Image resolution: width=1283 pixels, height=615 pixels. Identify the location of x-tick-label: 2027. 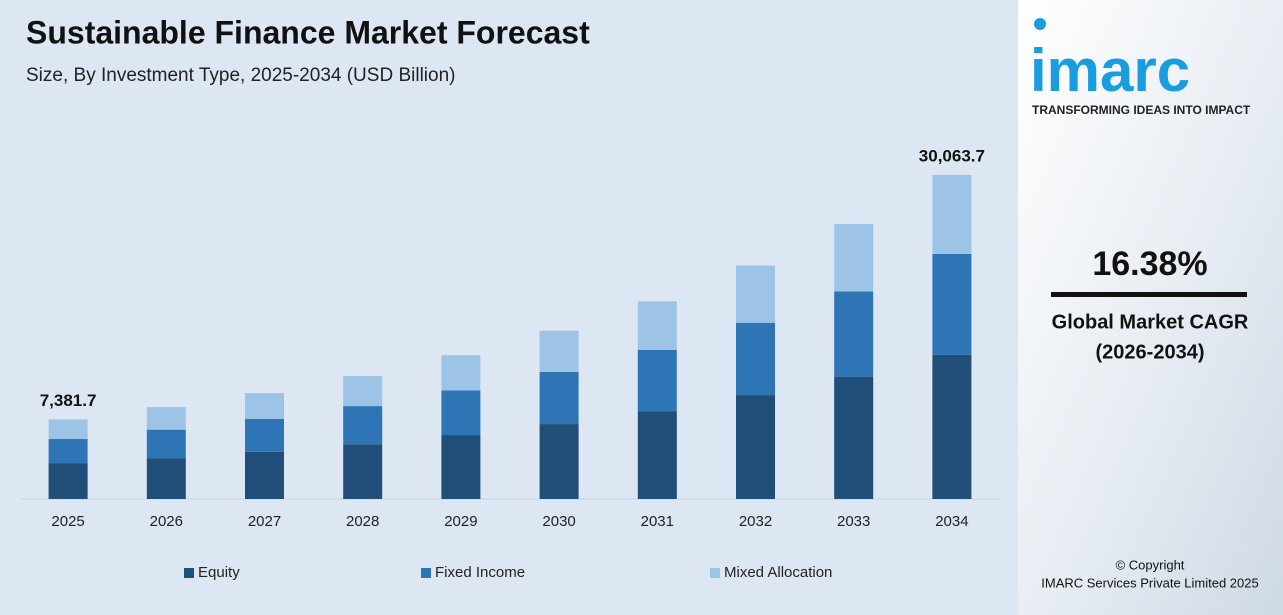
(264, 521).